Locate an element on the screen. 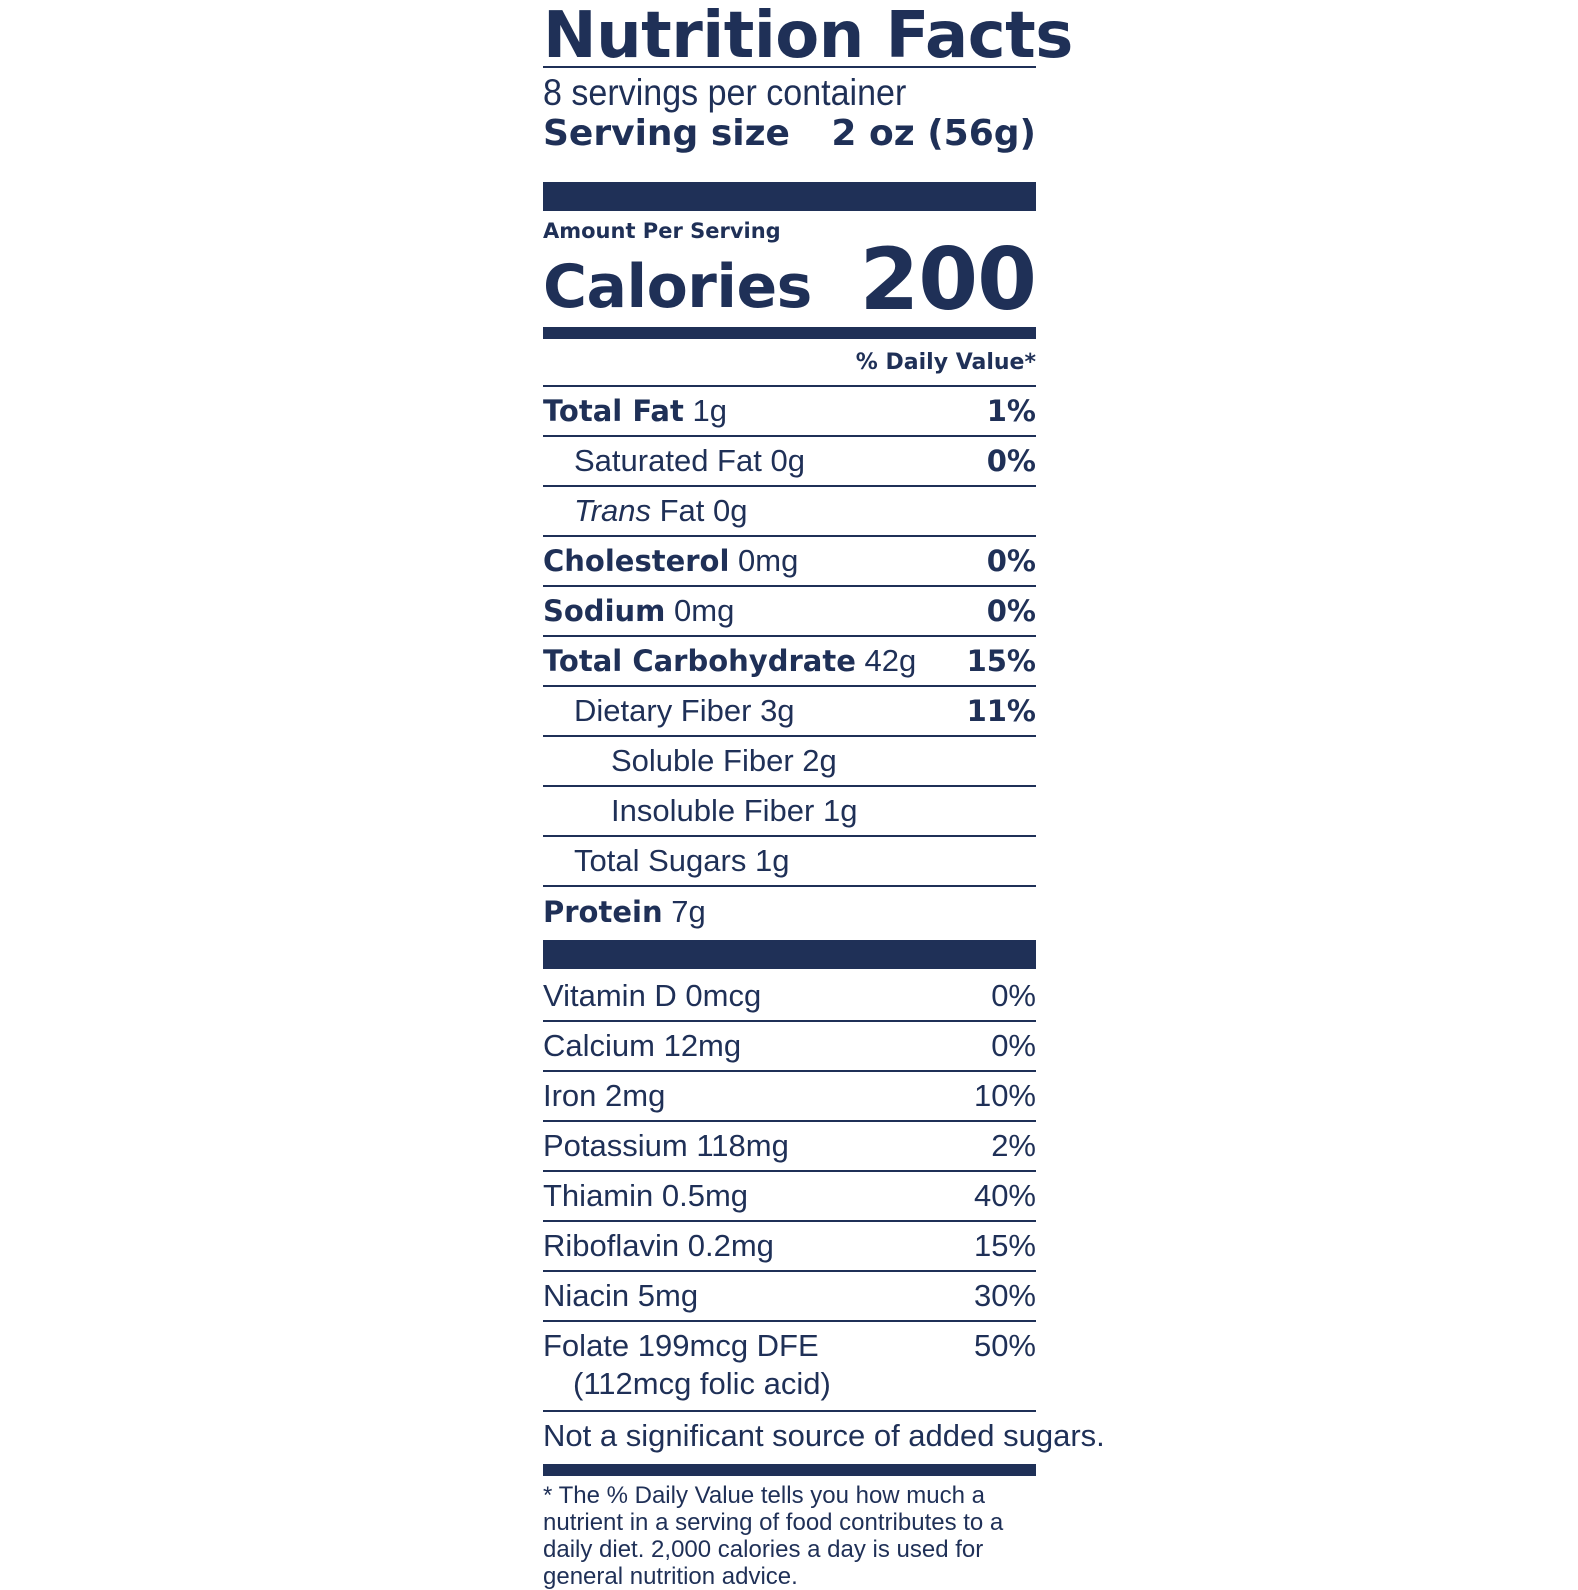  vitamin-daily-value: 10% is located at coordinates (1004, 1095).